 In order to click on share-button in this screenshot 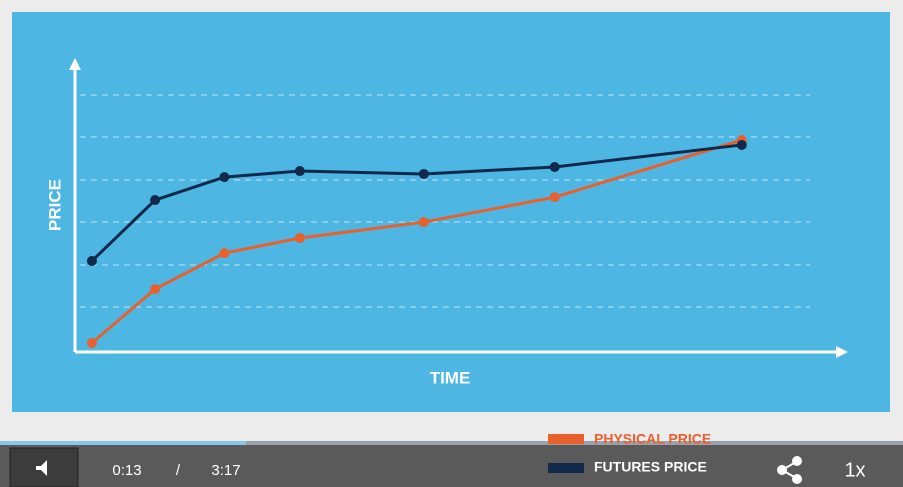, I will do `click(789, 470)`.